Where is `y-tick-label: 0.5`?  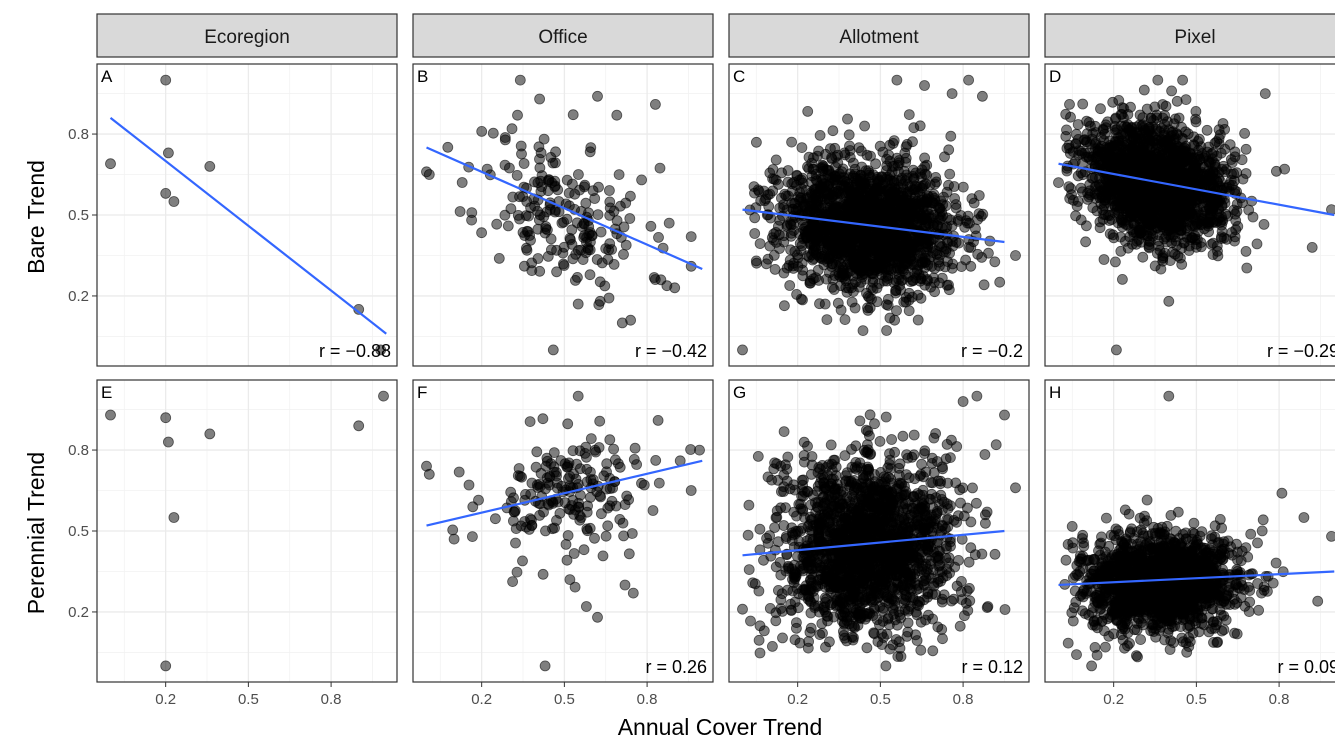
y-tick-label: 0.5 is located at coordinates (78, 531).